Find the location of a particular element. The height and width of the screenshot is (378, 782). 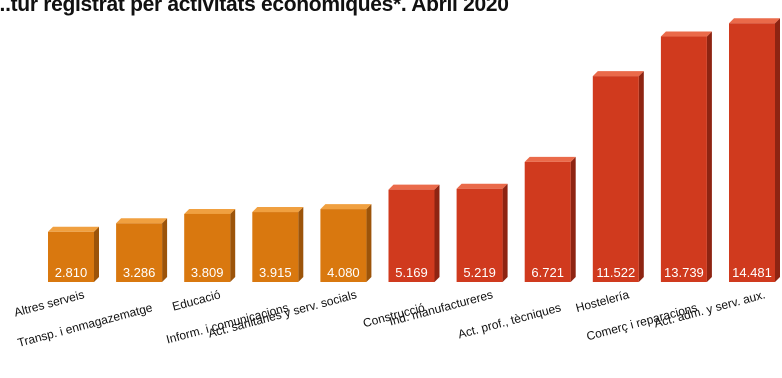

bar-group: 3.286 is located at coordinates (142, 250).